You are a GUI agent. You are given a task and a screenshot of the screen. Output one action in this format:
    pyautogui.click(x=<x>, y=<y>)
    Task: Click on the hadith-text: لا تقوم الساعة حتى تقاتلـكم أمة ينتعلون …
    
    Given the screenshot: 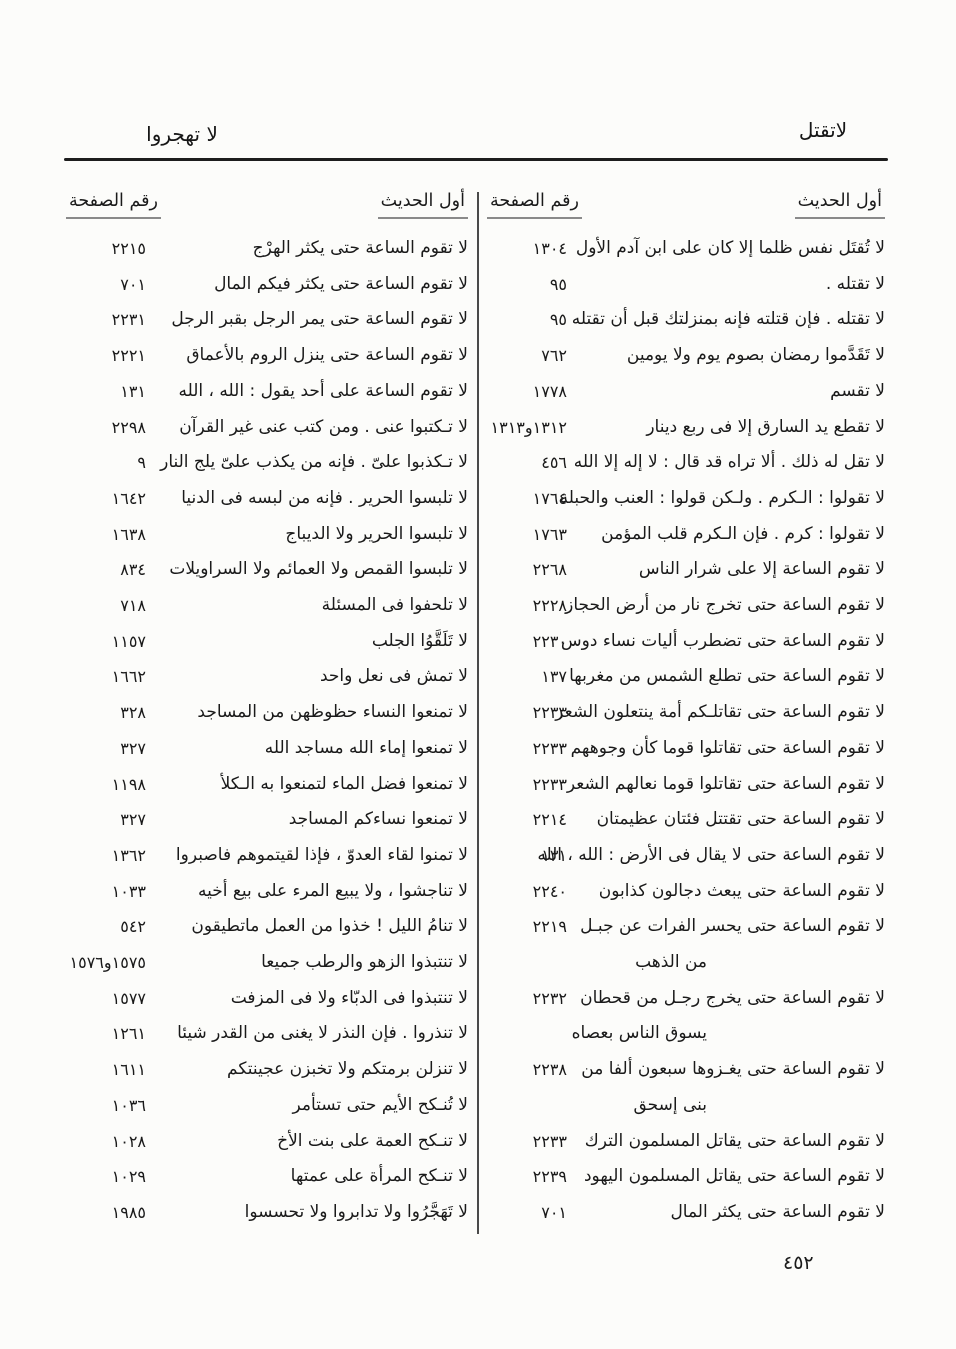 What is the action you would take?
    pyautogui.click(x=720, y=712)
    